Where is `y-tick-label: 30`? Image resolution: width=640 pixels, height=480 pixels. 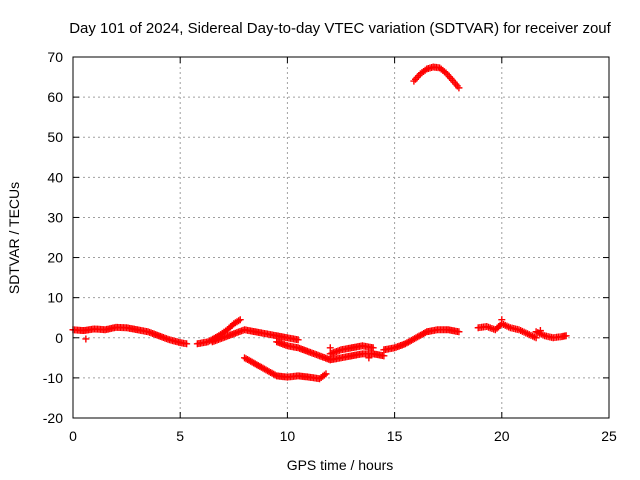
y-tick-label: 30 is located at coordinates (55, 217).